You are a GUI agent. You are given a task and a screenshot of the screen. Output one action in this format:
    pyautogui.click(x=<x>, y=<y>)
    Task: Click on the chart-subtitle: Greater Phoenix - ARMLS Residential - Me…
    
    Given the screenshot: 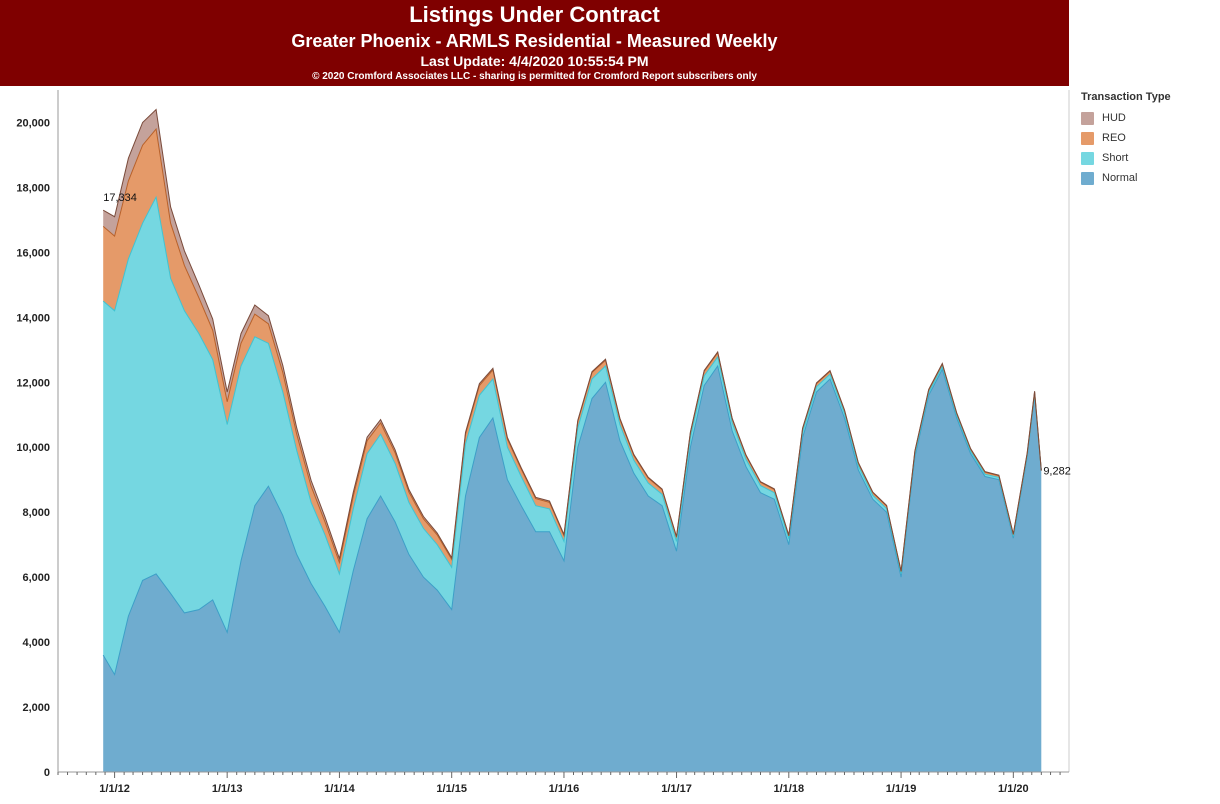 What is the action you would take?
    pyautogui.click(x=534, y=41)
    